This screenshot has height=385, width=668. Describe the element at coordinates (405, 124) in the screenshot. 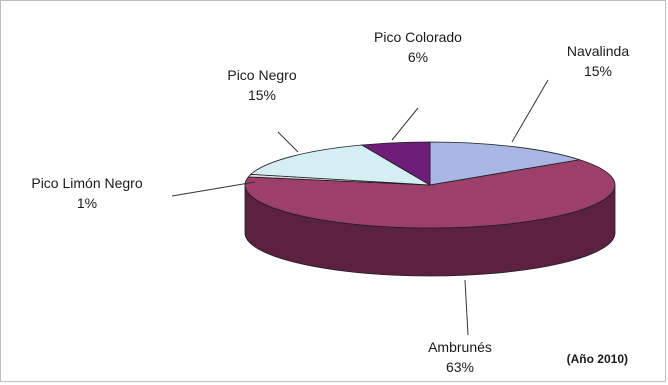

I see `leader-line-pico-colorado` at that location.